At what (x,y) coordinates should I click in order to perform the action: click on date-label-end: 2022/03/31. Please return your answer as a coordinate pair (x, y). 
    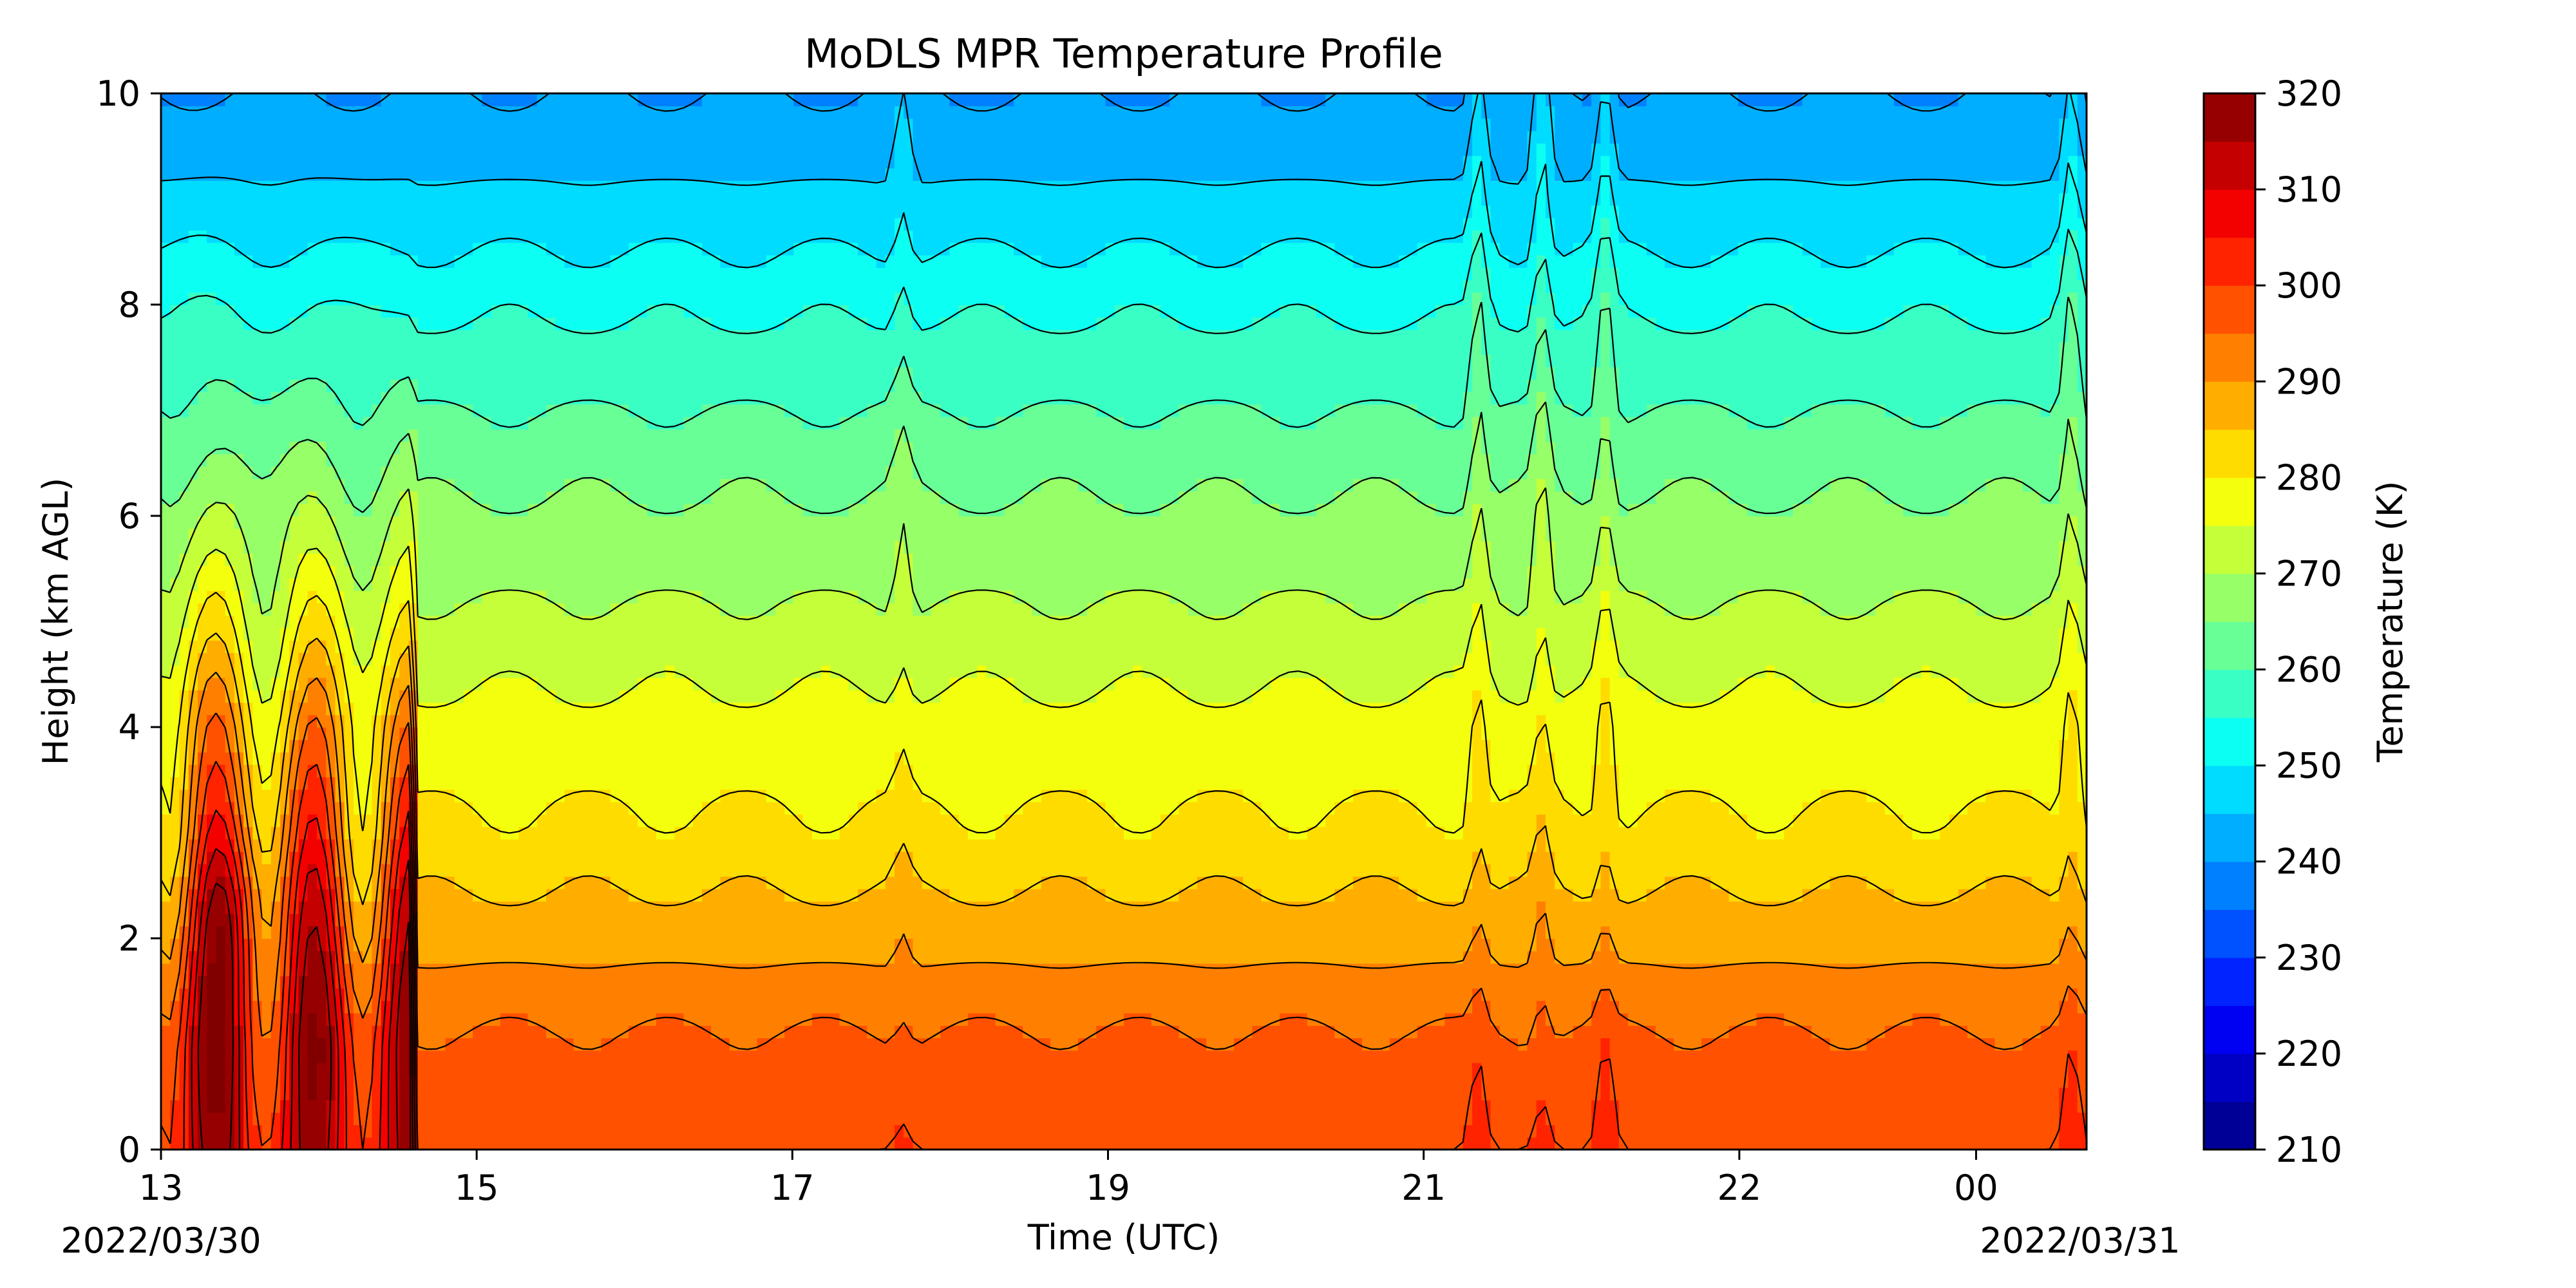
    Looking at the image, I should click on (2080, 1240).